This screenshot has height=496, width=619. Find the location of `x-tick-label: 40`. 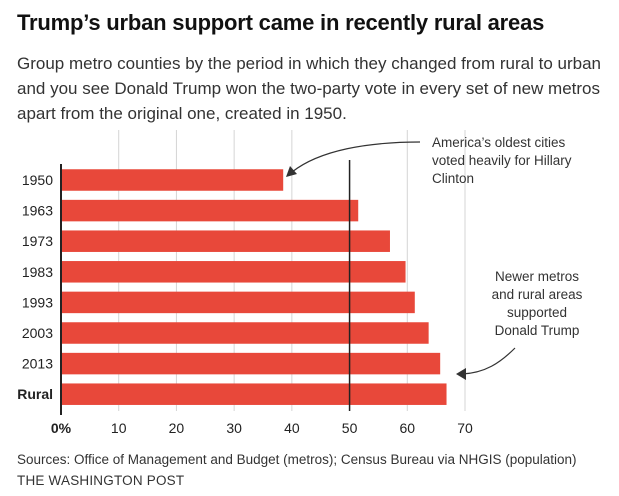

x-tick-label: 40 is located at coordinates (292, 428).